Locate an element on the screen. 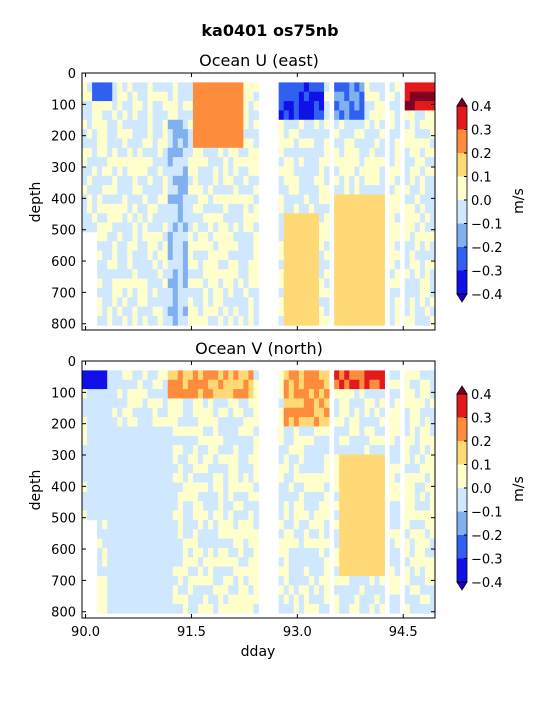 This screenshot has width=540, height=720. colorbar-band is located at coordinates (462, 212).